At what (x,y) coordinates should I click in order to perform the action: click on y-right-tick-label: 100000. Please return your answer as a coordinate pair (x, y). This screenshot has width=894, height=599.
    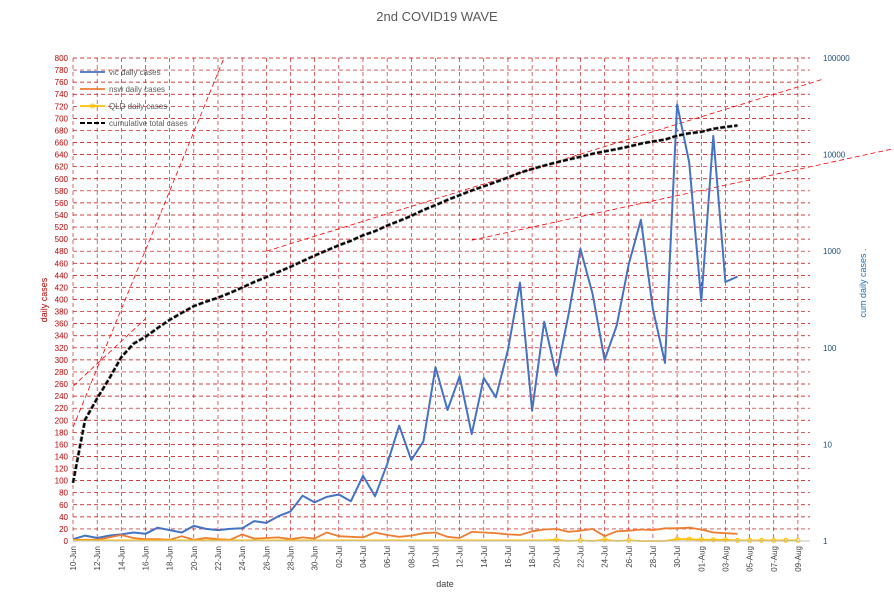
    Looking at the image, I should click on (836, 58).